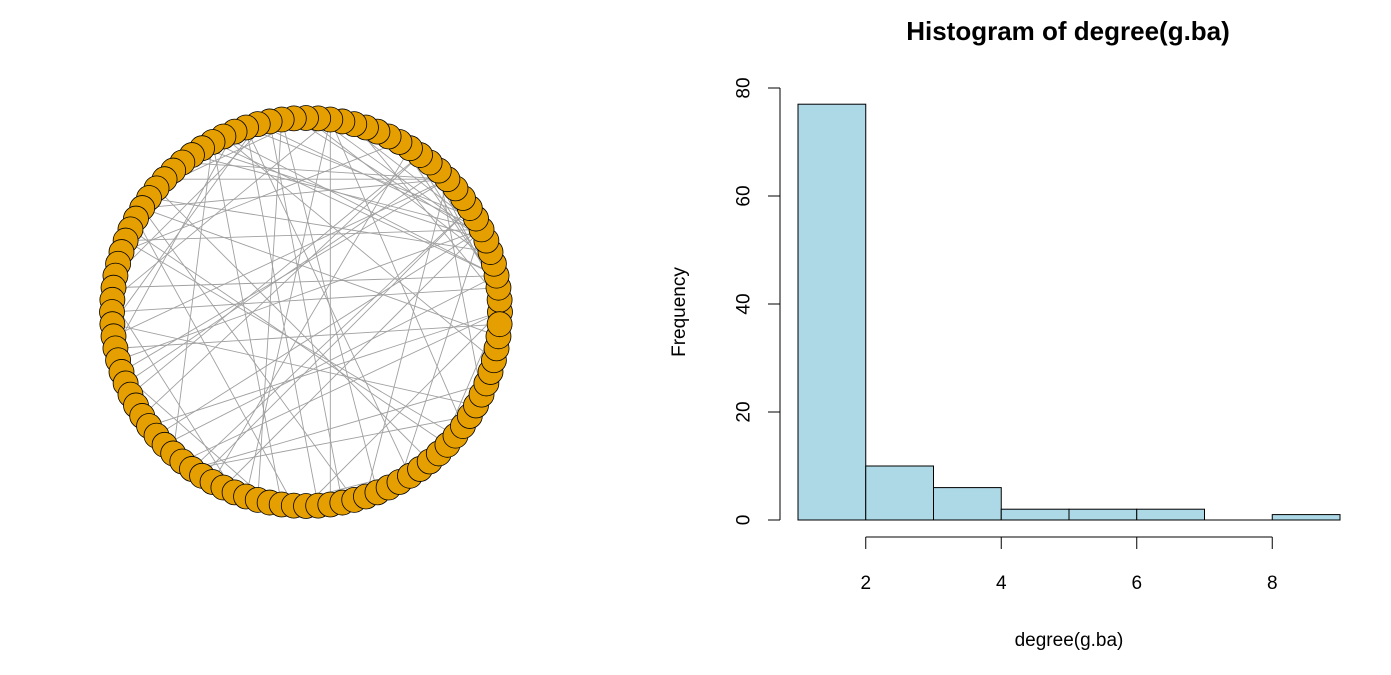 The image size is (1391, 675). Describe the element at coordinates (1001, 583) in the screenshot. I see `x-tick-label: 4` at that location.